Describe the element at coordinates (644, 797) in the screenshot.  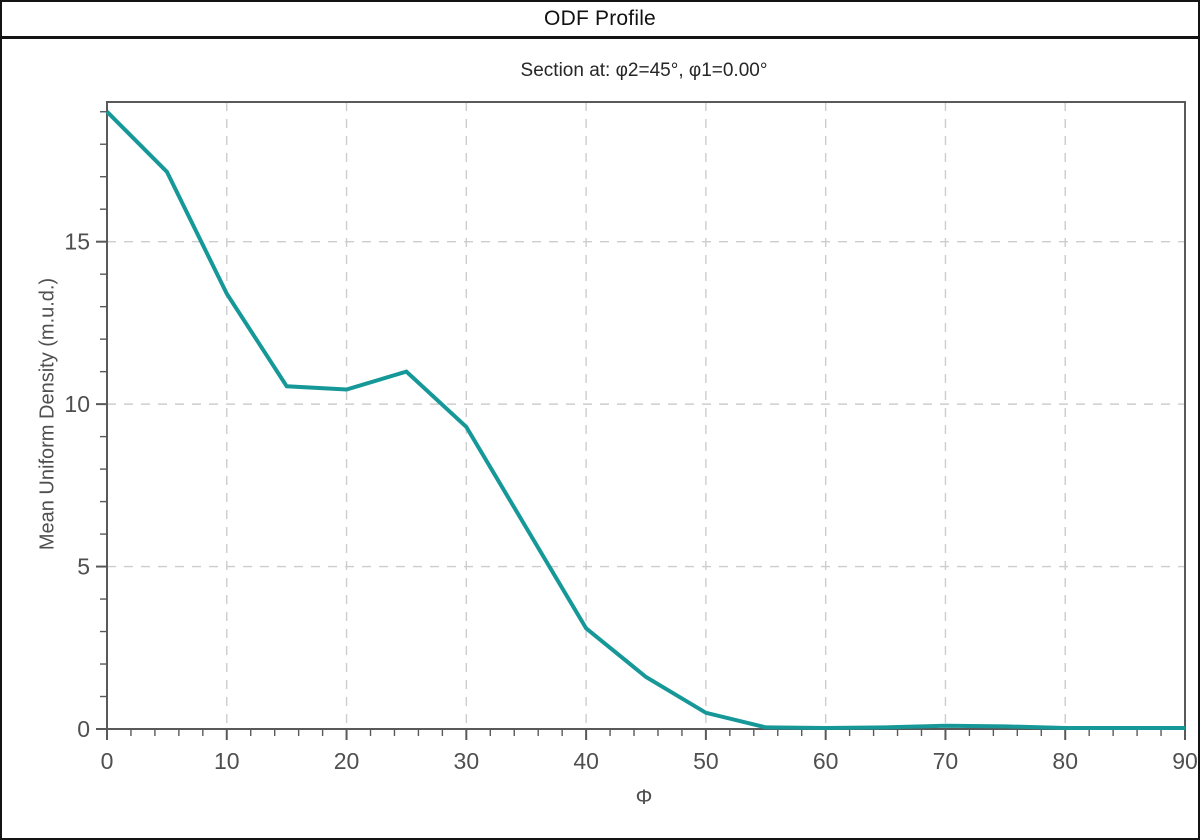
I see `x-axis-label: Φ` at that location.